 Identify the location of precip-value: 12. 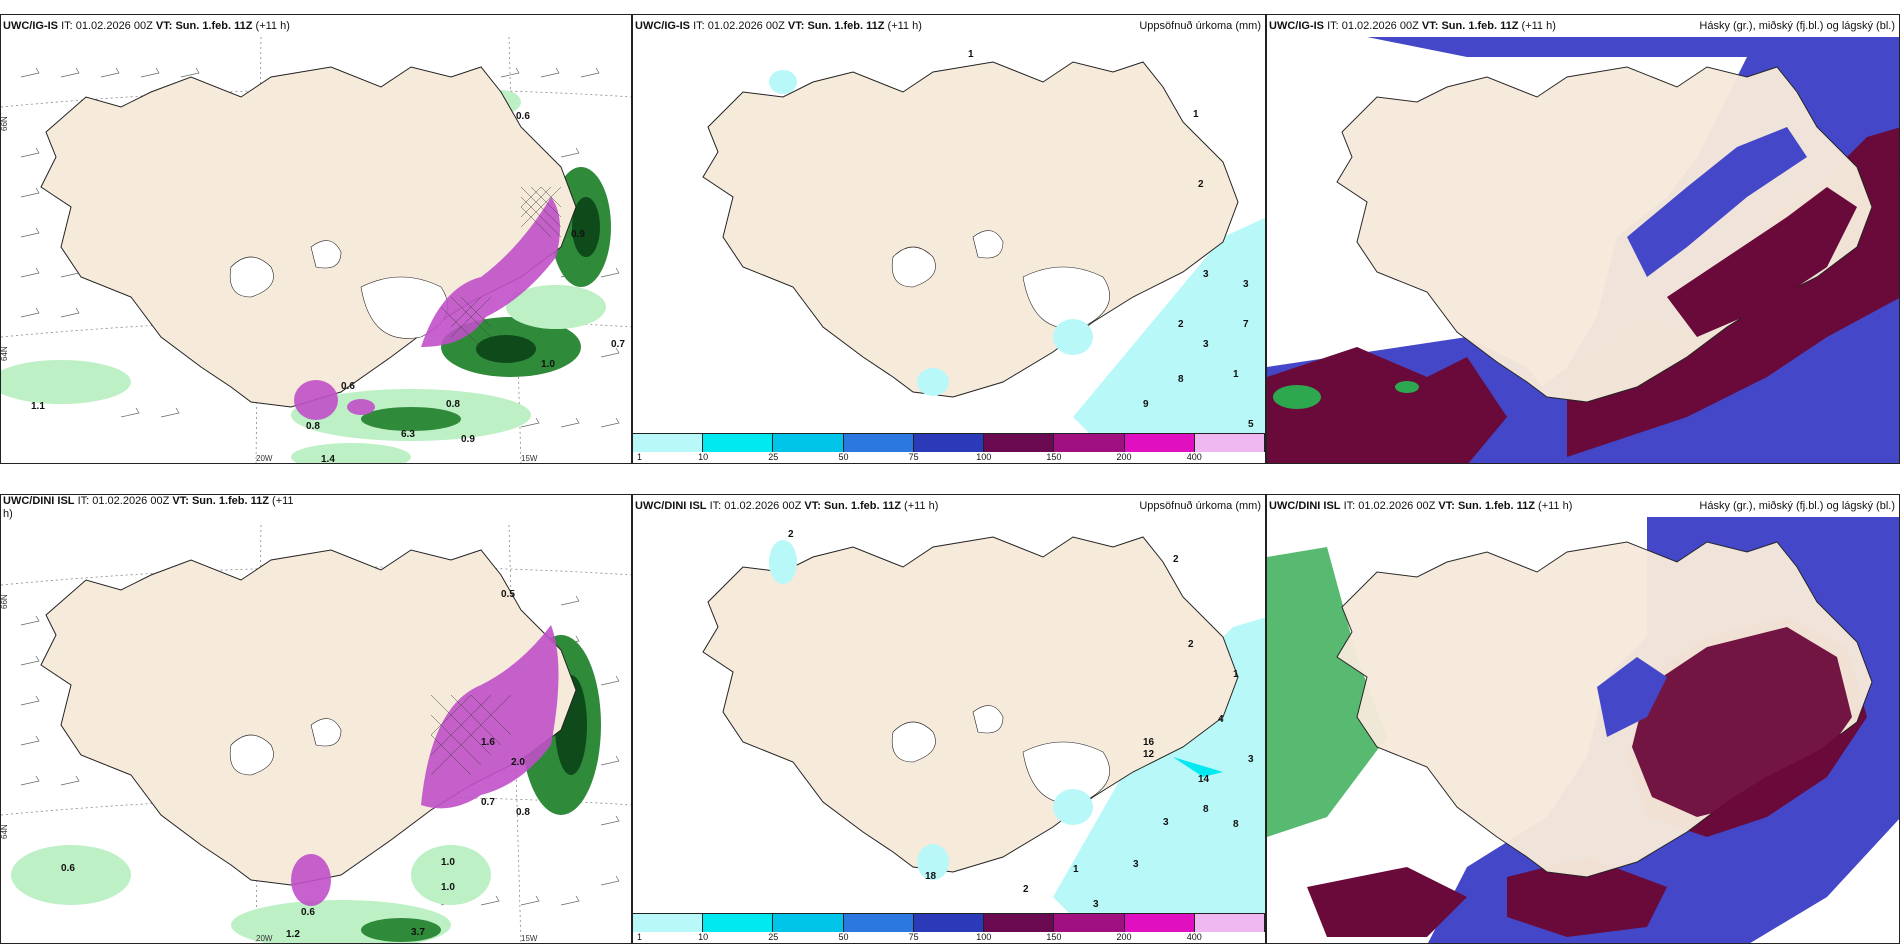
(1149, 754).